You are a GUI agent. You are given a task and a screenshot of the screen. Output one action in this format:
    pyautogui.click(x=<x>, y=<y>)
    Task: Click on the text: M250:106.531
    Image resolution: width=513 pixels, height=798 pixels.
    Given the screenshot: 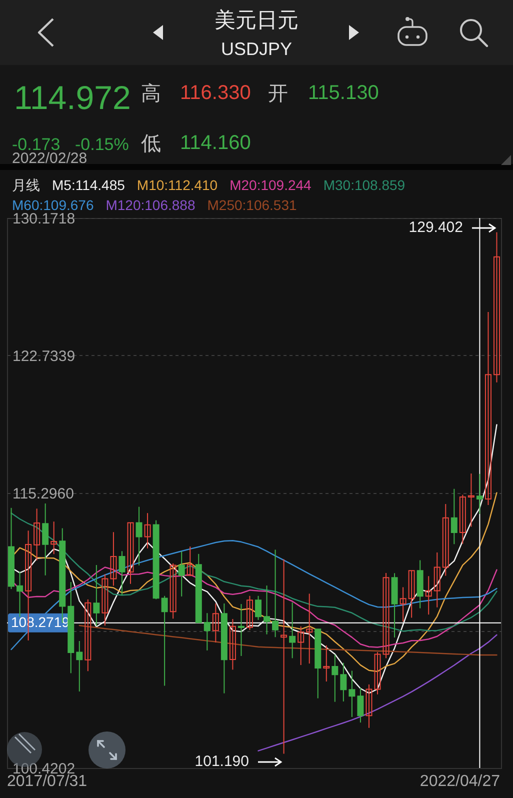 What is the action you would take?
    pyautogui.click(x=252, y=205)
    